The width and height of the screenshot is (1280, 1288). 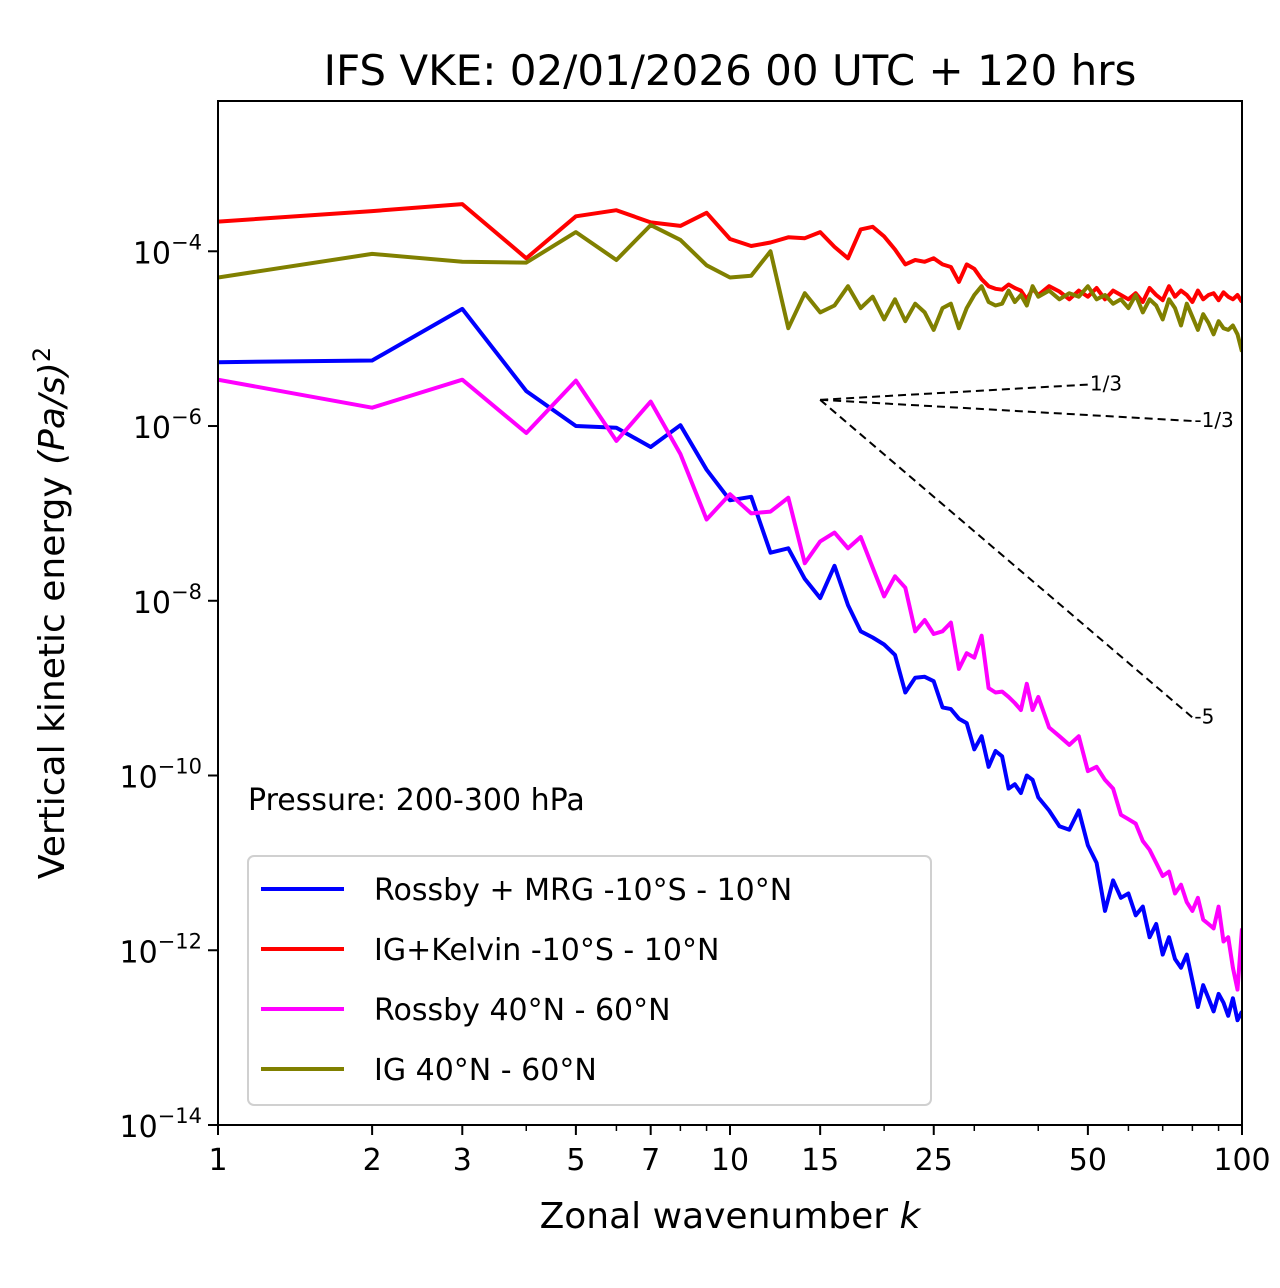 What do you see at coordinates (416, 800) in the screenshot?
I see `pressure-annotation: Pressure: 200-300 hPa` at bounding box center [416, 800].